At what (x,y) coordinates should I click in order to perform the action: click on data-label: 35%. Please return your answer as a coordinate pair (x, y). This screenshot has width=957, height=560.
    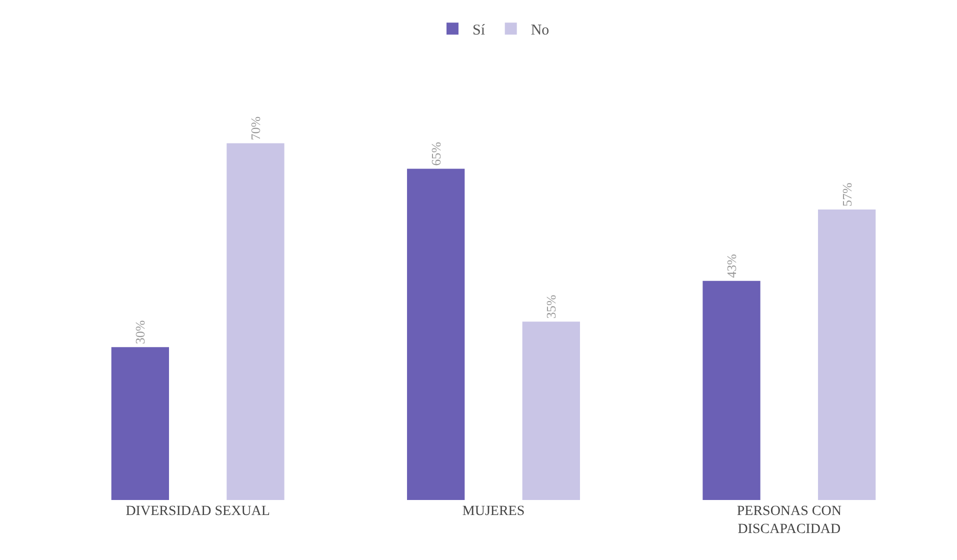
    Looking at the image, I should click on (551, 306).